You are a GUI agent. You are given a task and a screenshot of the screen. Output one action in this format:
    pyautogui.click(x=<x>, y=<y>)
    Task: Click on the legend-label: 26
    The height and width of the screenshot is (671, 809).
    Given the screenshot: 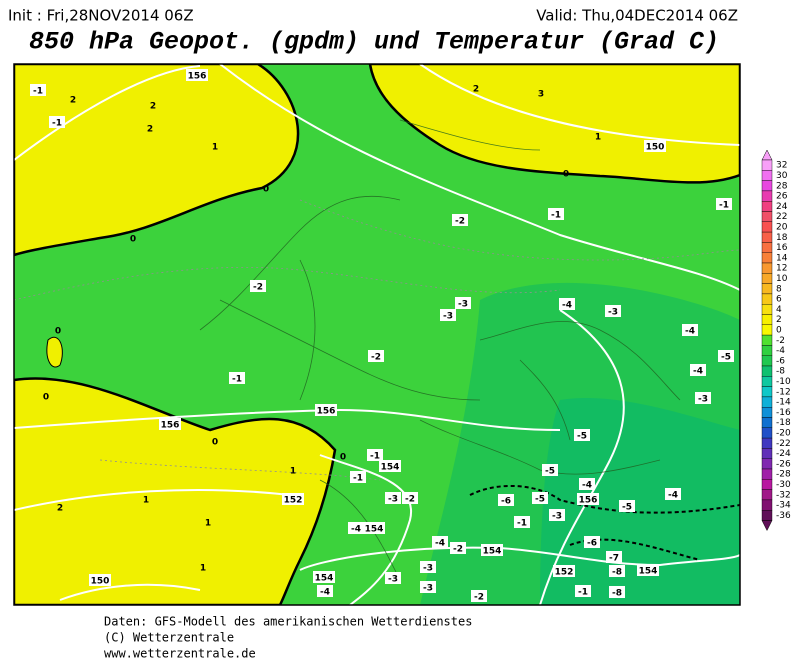 What is the action you would take?
    pyautogui.click(x=782, y=197)
    